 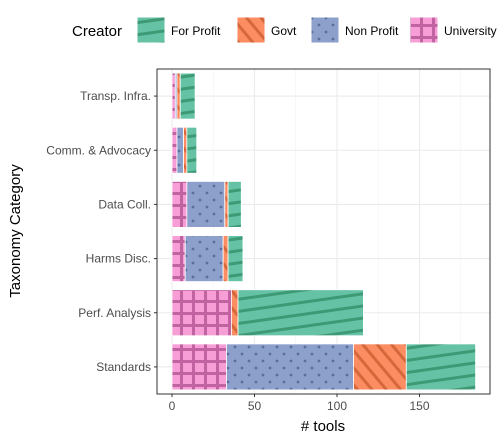 I want to click on bar-data-coll-university, so click(x=179, y=204).